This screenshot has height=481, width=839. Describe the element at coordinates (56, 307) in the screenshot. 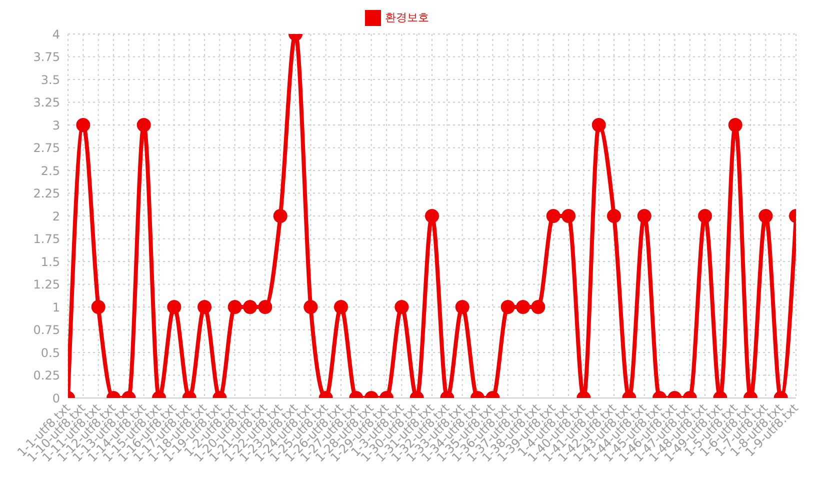

I see `y-tick-label: 1` at that location.